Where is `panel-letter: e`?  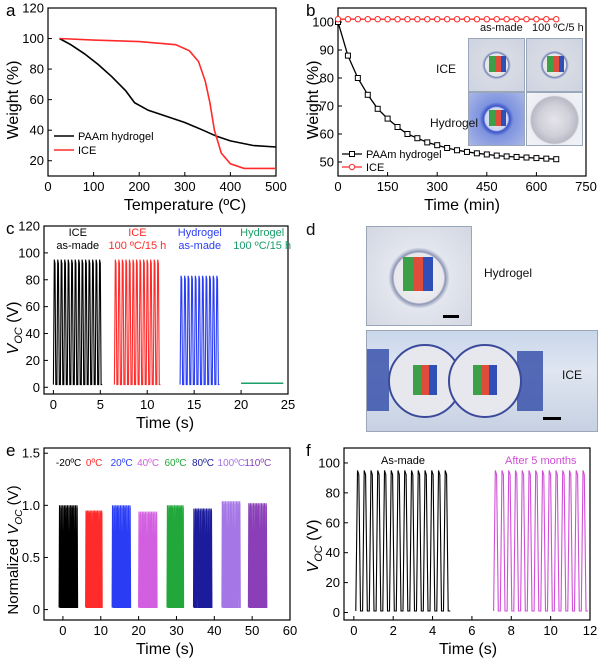
panel-letter: e is located at coordinates (10, 450).